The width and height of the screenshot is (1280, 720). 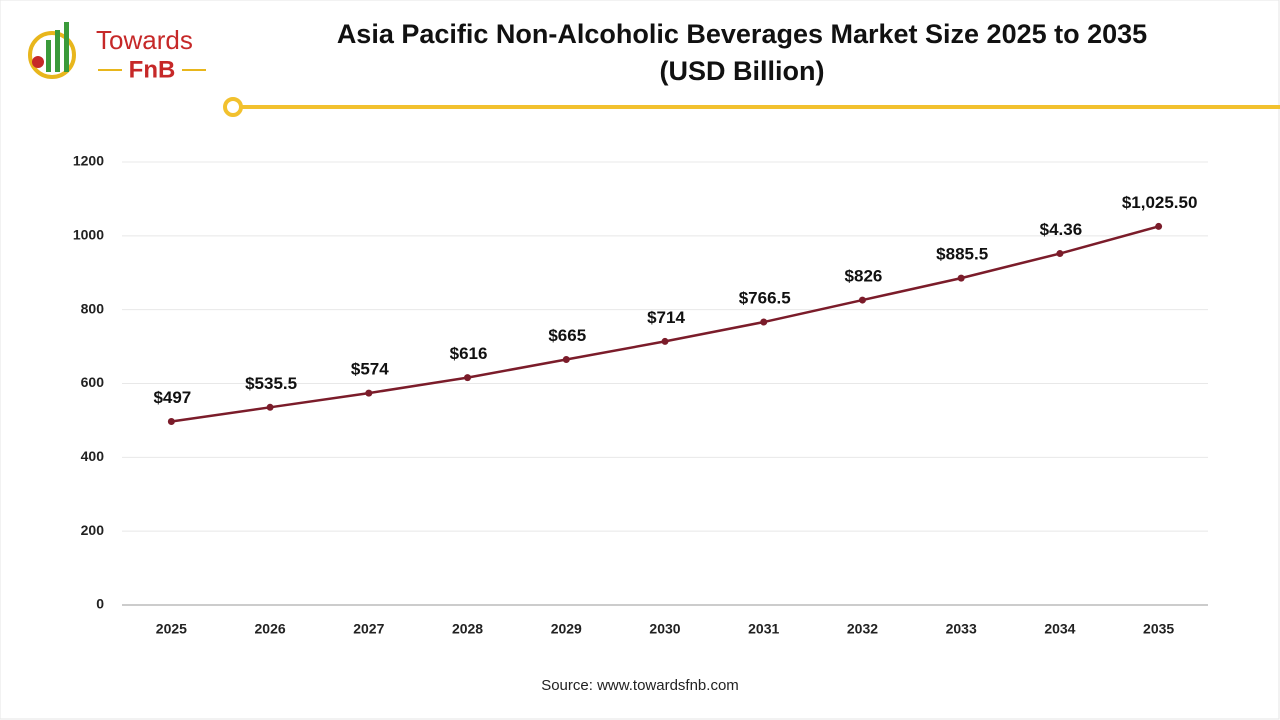 What do you see at coordinates (742, 71) in the screenshot?
I see `chart-subtitle: (USD Billion)` at bounding box center [742, 71].